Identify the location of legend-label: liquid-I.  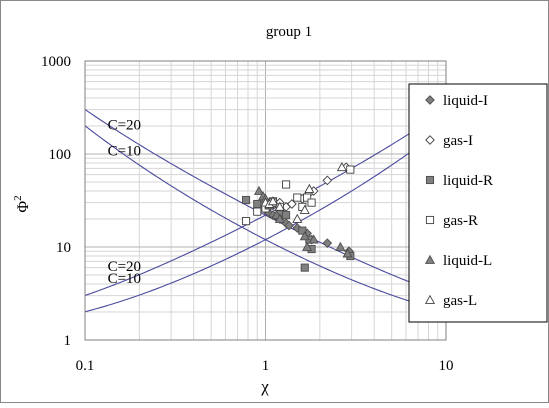
(465, 101).